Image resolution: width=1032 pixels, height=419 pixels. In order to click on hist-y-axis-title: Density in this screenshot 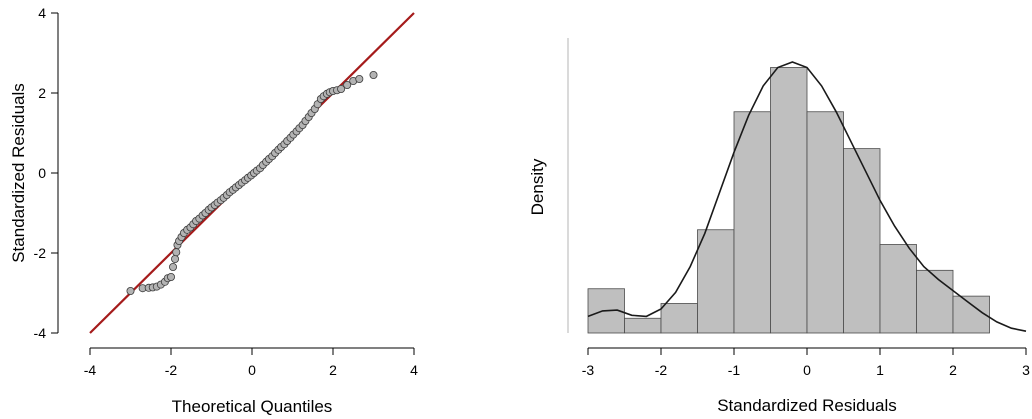, I will do `click(537, 186)`.